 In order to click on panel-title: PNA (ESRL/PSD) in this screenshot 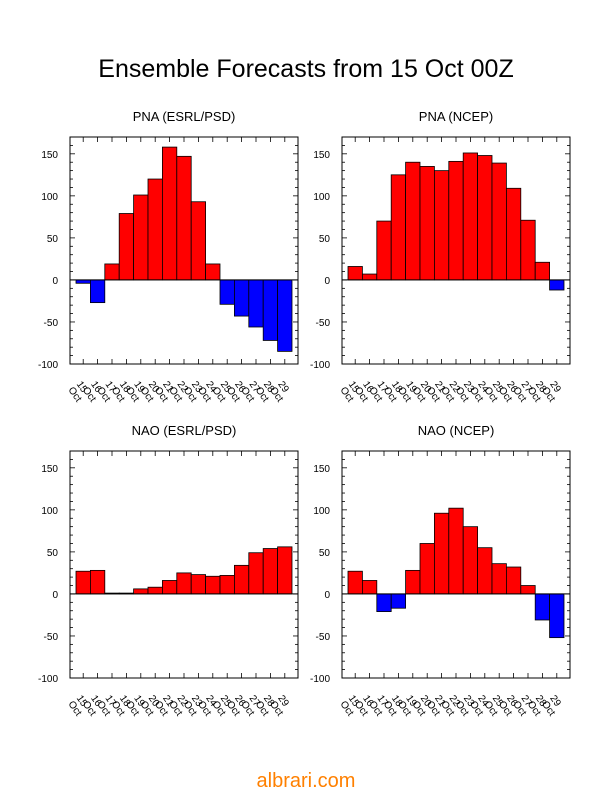, I will do `click(184, 116)`.